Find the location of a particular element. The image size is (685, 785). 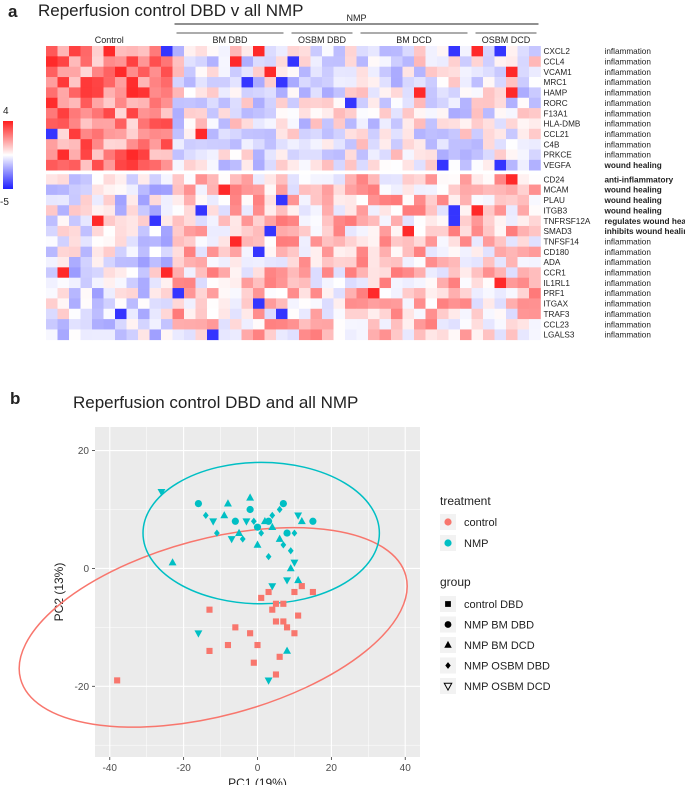

gene-label: ITGB3 is located at coordinates (556, 210).